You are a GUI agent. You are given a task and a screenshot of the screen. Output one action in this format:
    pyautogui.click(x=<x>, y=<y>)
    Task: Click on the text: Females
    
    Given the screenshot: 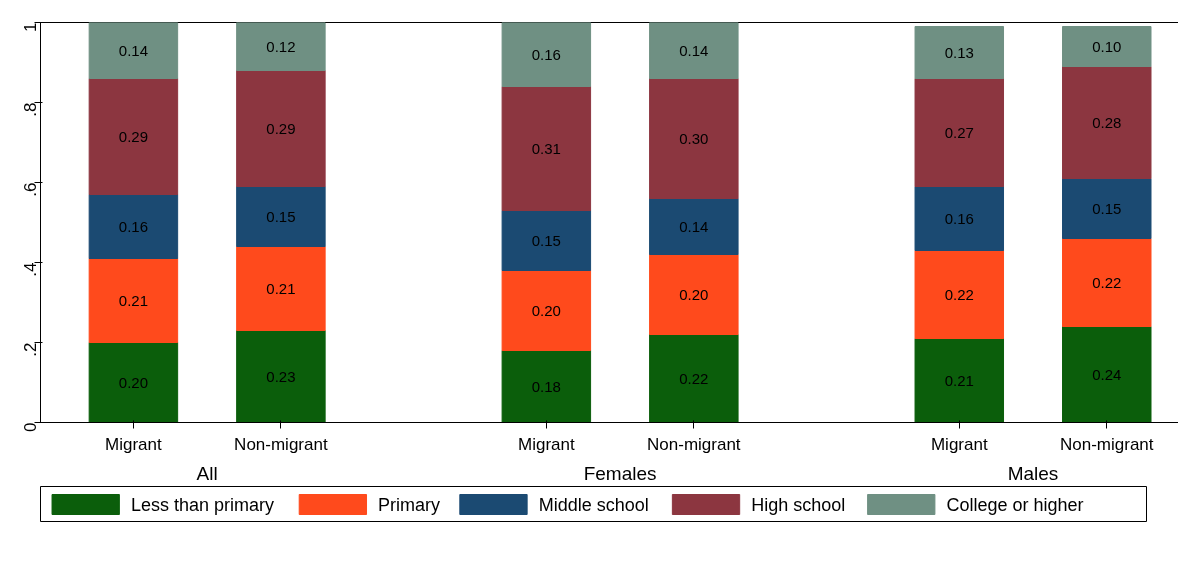 What is the action you would take?
    pyautogui.click(x=620, y=473)
    